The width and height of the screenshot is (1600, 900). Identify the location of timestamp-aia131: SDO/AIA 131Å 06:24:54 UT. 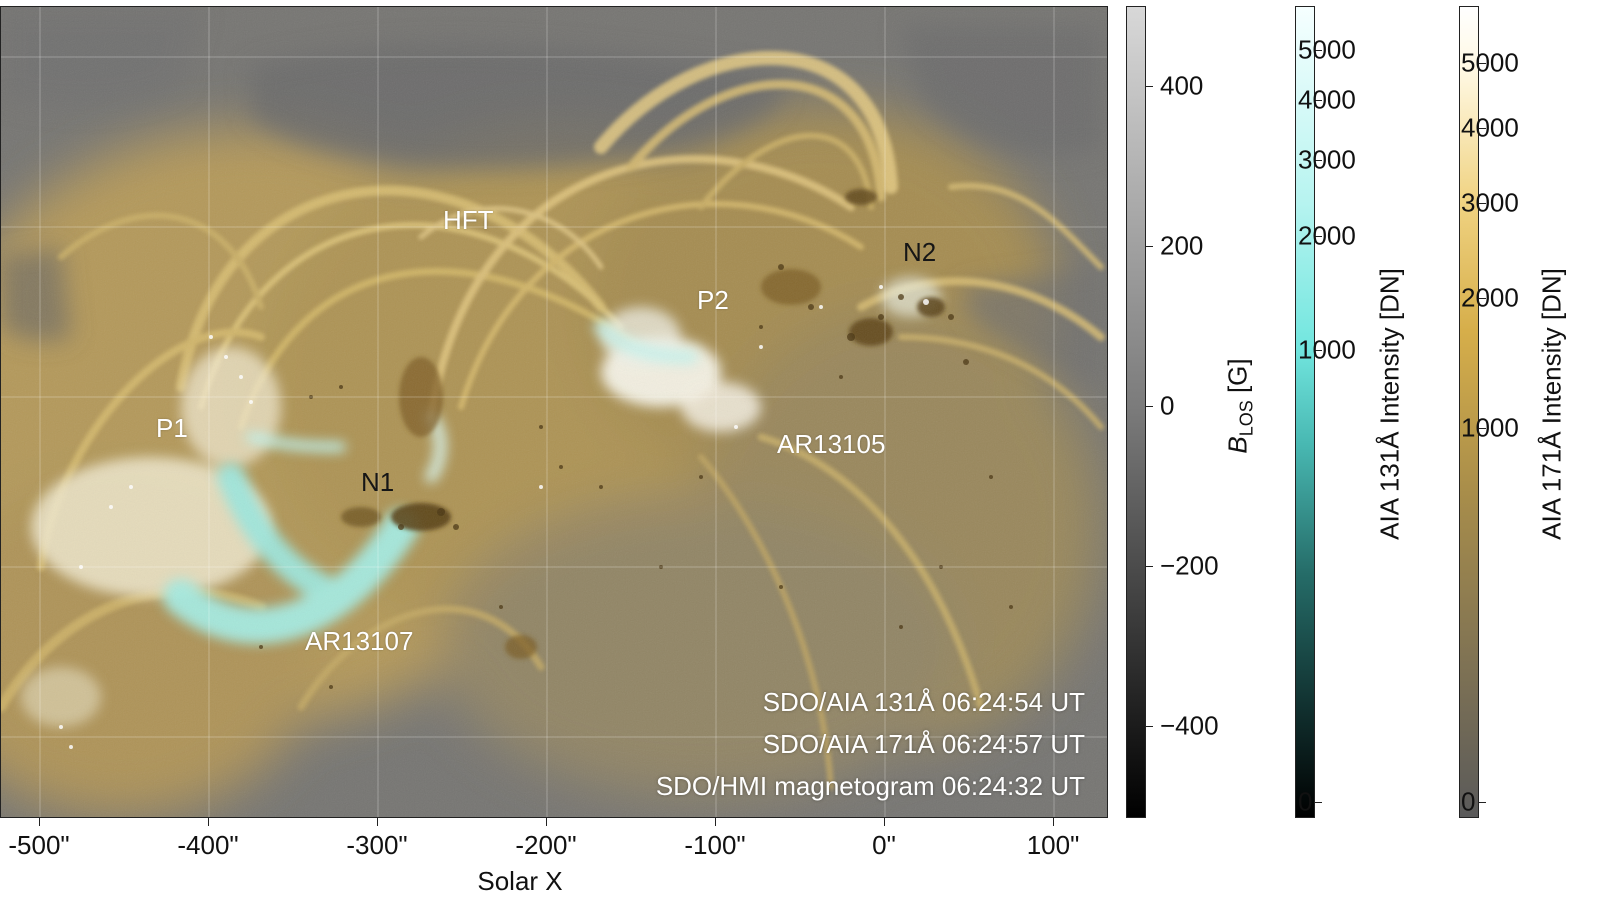
(923, 702).